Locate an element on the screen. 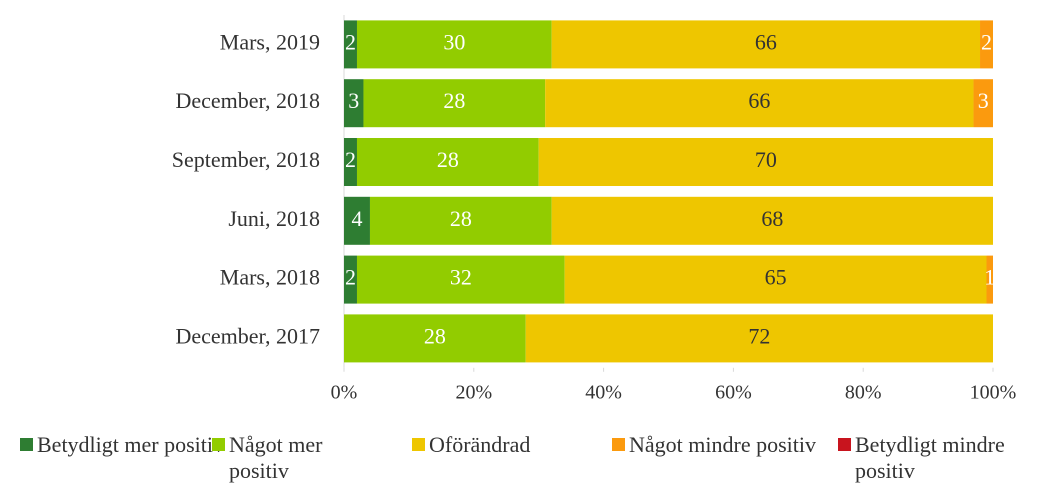 Image resolution: width=1062 pixels, height=502 pixels. legend-item: Oförändrad is located at coordinates (510, 445).